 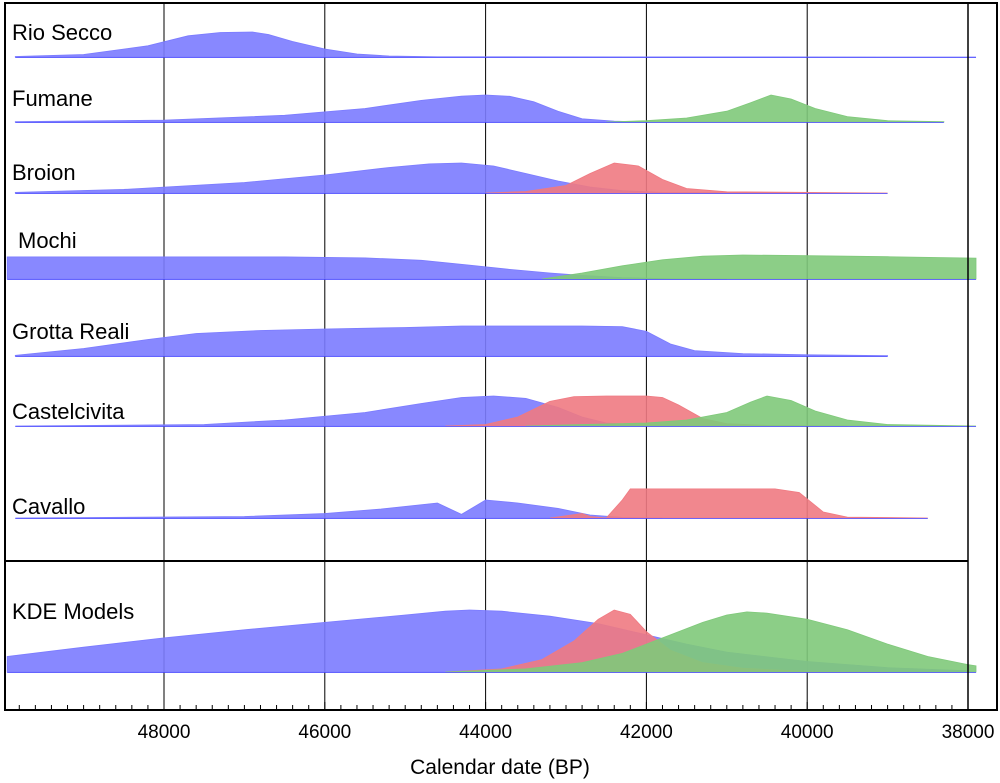 I want to click on row-label: Broion, so click(x=44, y=172).